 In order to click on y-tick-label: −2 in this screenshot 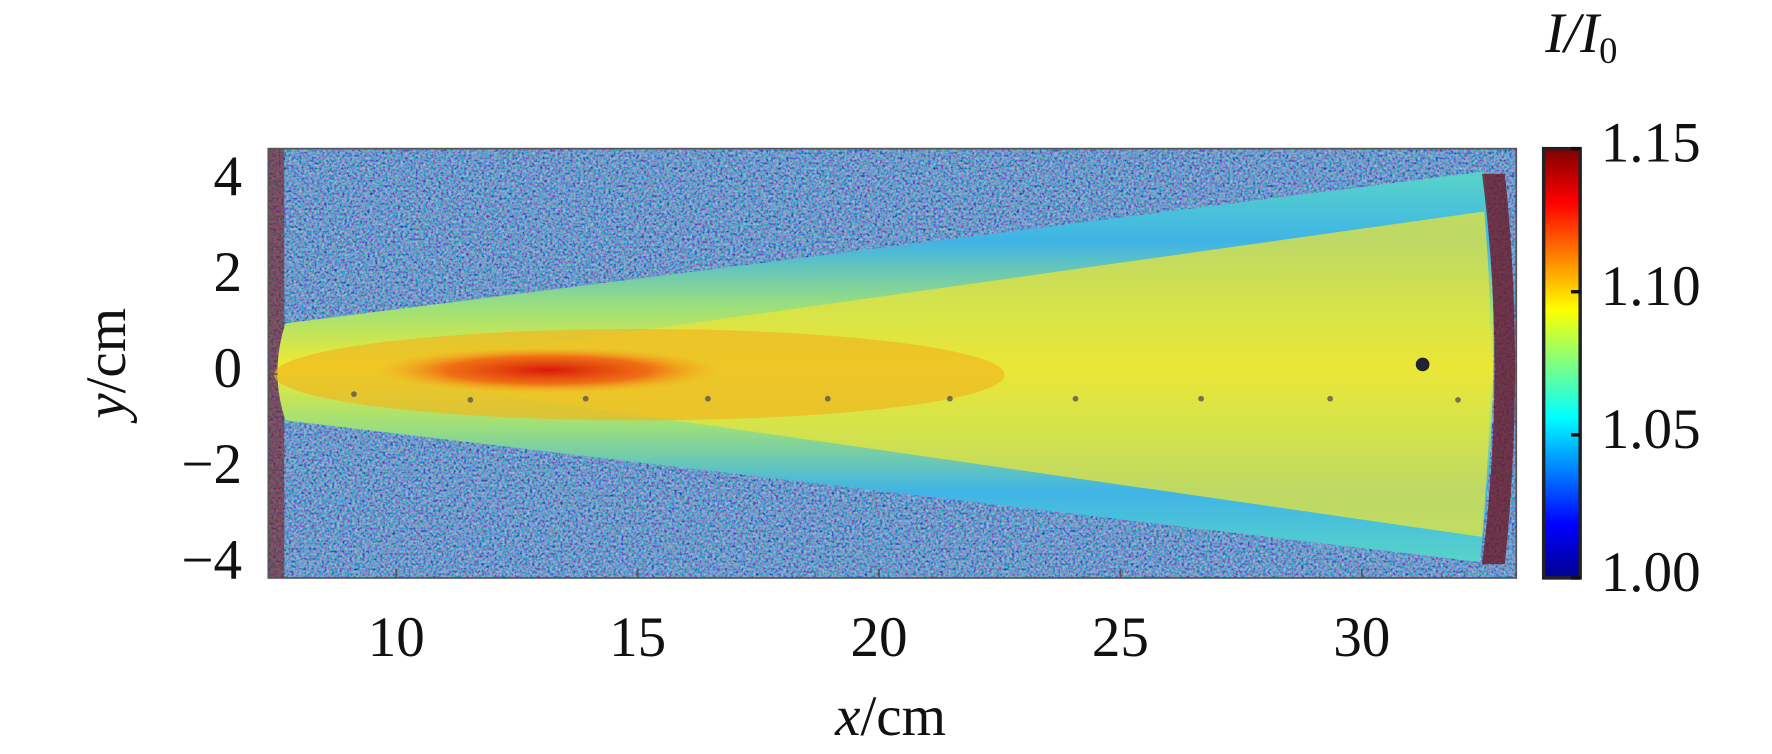, I will do `click(211, 464)`.